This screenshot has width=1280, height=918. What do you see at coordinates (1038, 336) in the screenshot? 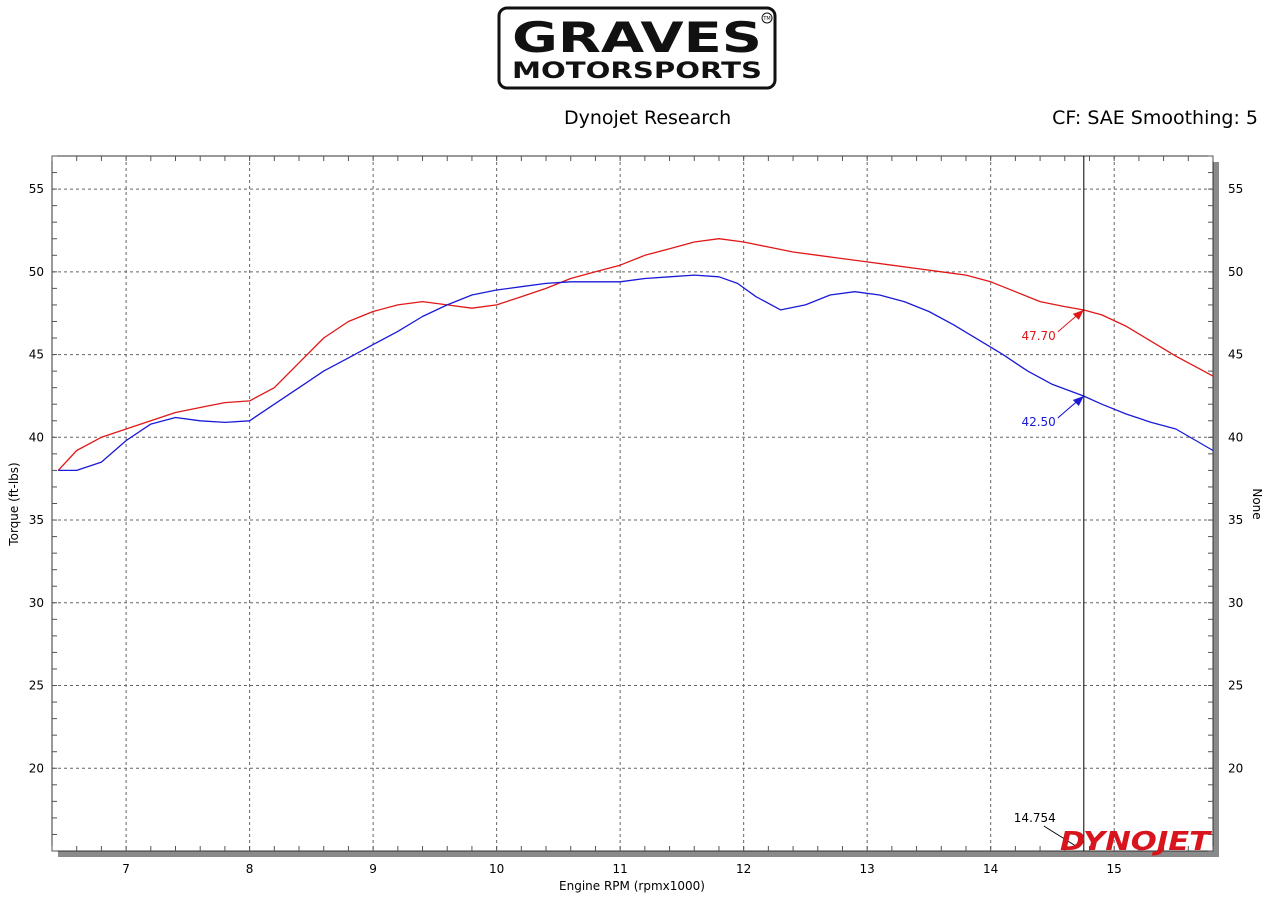
I see `value-label-1: 47.70` at bounding box center [1038, 336].